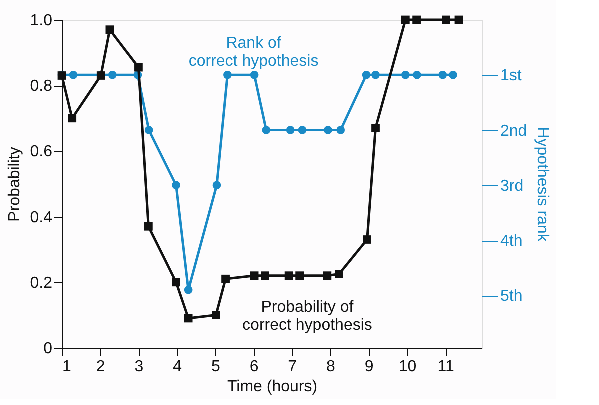 The height and width of the screenshot is (405, 599). Describe the element at coordinates (15, 184) in the screenshot. I see `y-axis-title: Probability` at that location.